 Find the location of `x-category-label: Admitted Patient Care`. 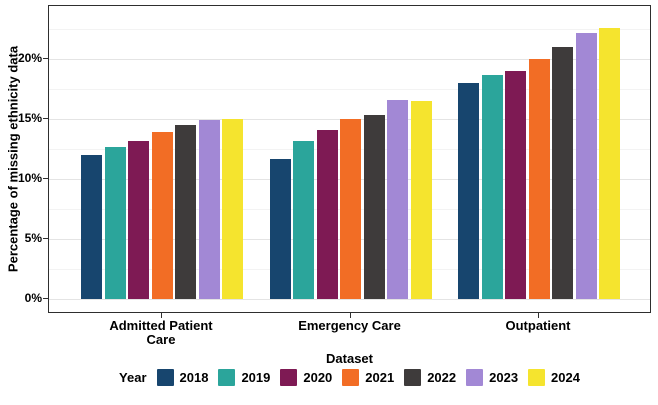

x-category-label: Admitted Patient Care is located at coordinates (161, 332).